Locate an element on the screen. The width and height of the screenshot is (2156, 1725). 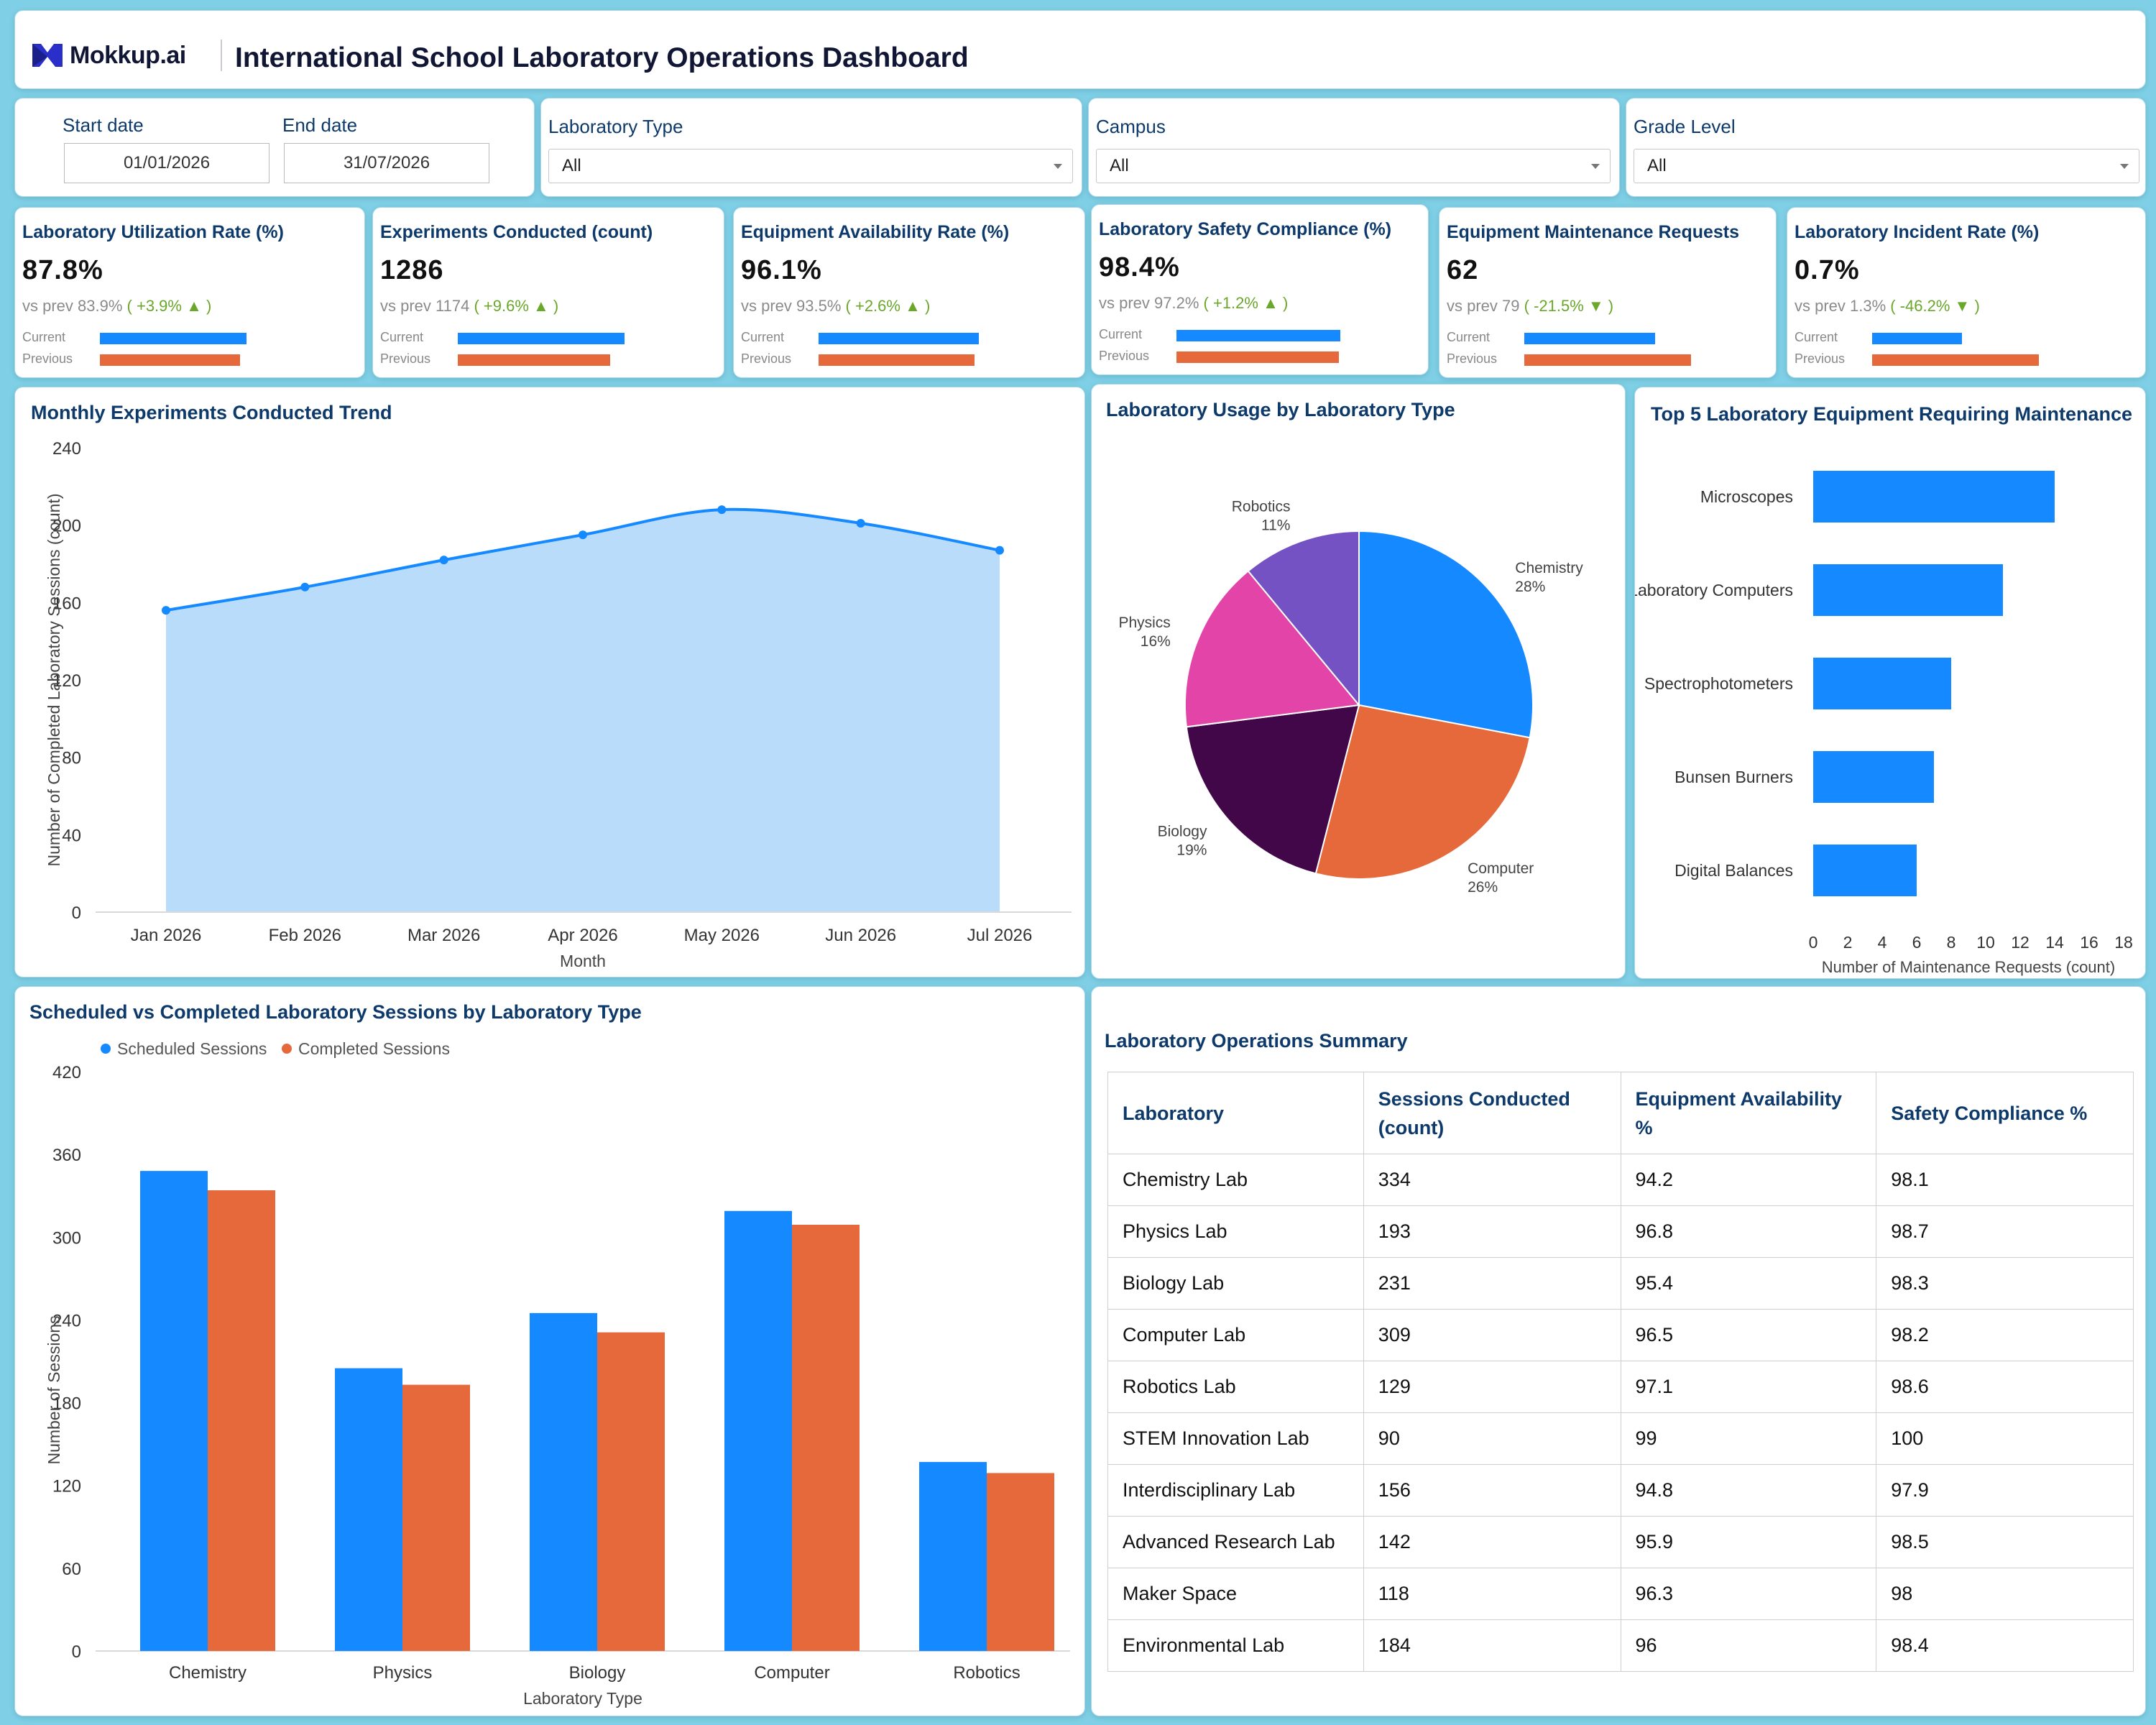
pie-label: Biology is located at coordinates (1182, 831).